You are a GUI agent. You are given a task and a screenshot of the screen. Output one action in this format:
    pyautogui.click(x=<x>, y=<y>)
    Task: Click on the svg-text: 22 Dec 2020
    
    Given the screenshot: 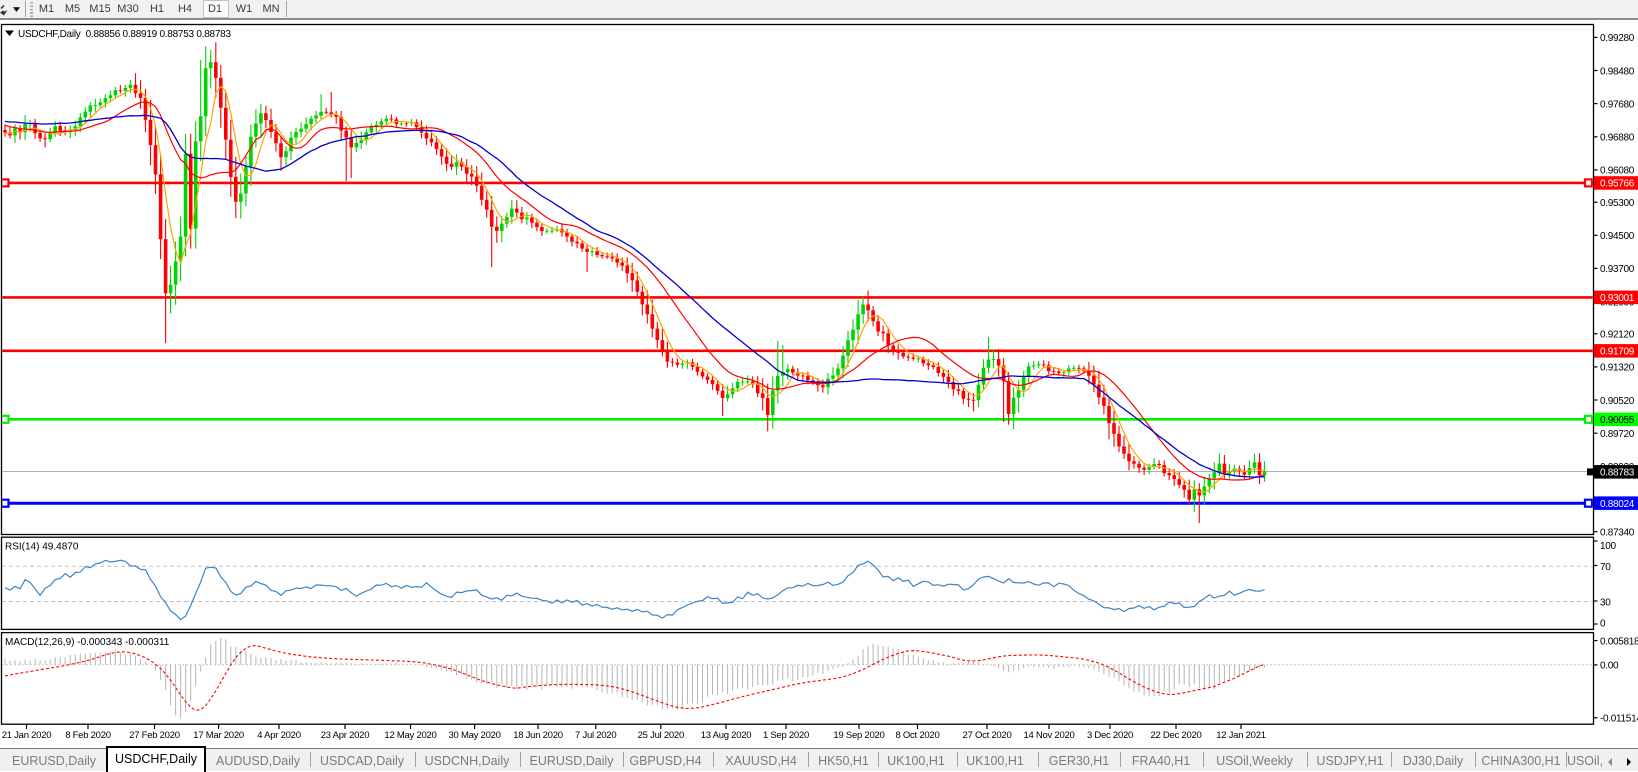 What is the action you would take?
    pyautogui.click(x=1175, y=735)
    